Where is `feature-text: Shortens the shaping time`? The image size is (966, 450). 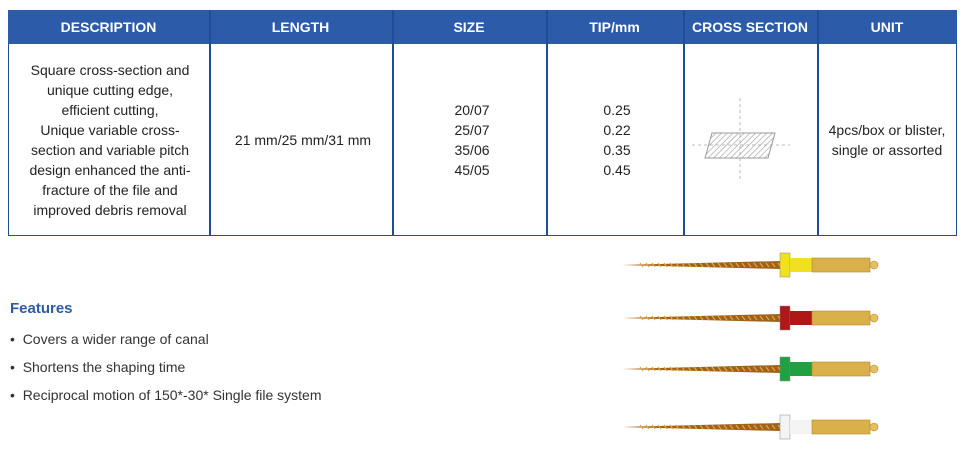
feature-text: Shortens the shaping time is located at coordinates (104, 367).